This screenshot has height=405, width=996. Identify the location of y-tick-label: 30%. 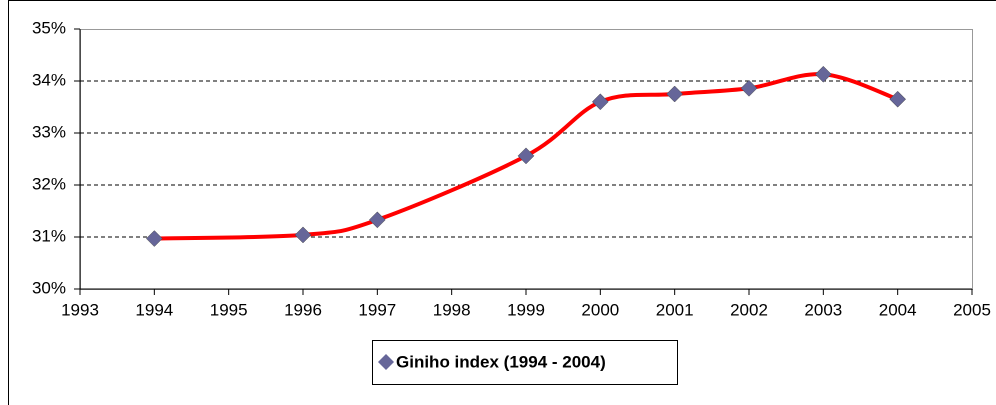
(49, 287).